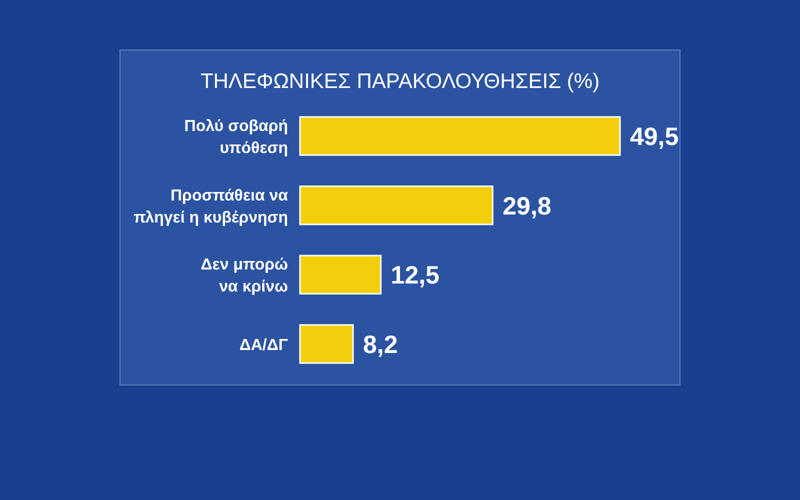 This screenshot has width=800, height=500. I want to click on data-label: 29,8, so click(527, 206).